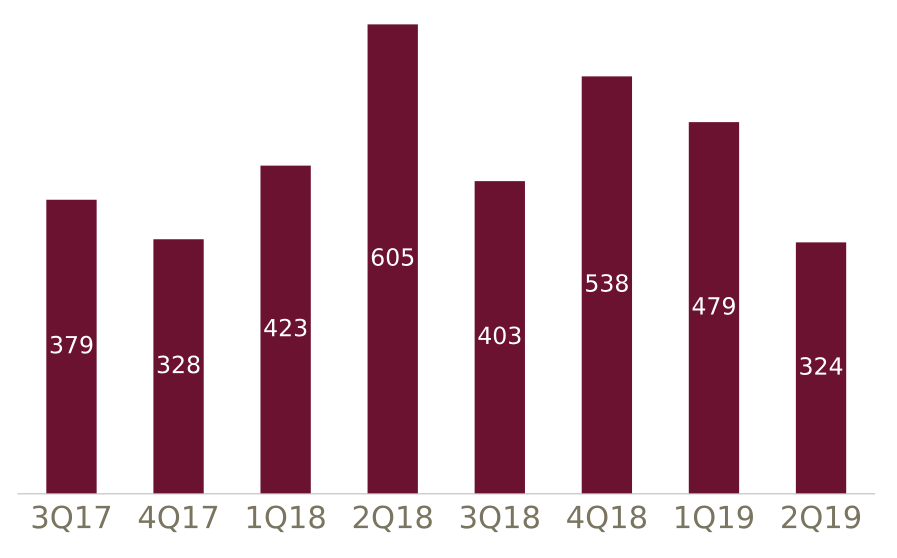 The image size is (897, 558). I want to click on data-label: 328, so click(179, 365).